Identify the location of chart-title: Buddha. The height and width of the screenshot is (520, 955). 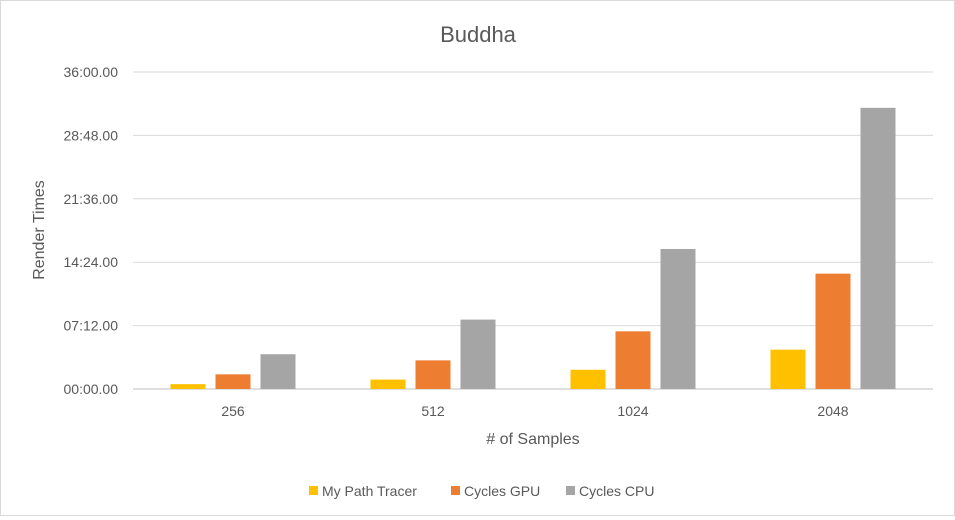
(478, 34).